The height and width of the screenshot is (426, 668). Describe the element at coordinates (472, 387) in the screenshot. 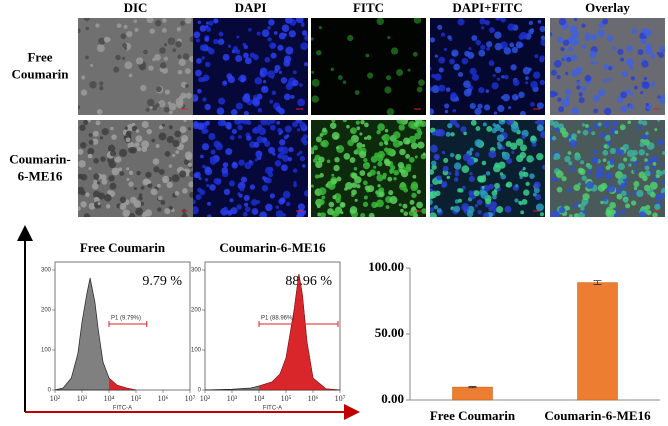

I see `error-bar` at that location.